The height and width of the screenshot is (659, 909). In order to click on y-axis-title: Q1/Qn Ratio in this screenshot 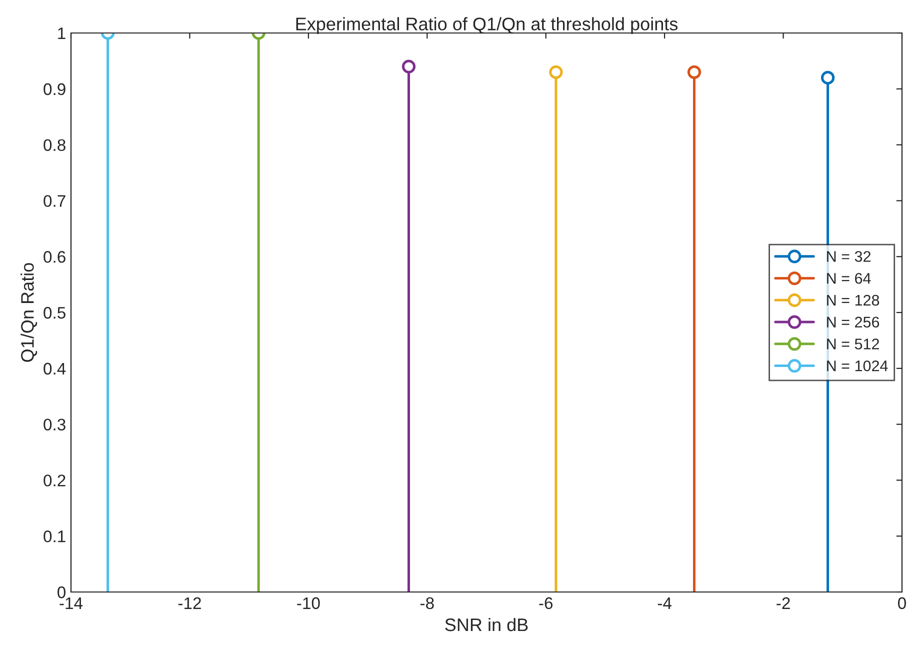, I will do `click(29, 312)`.